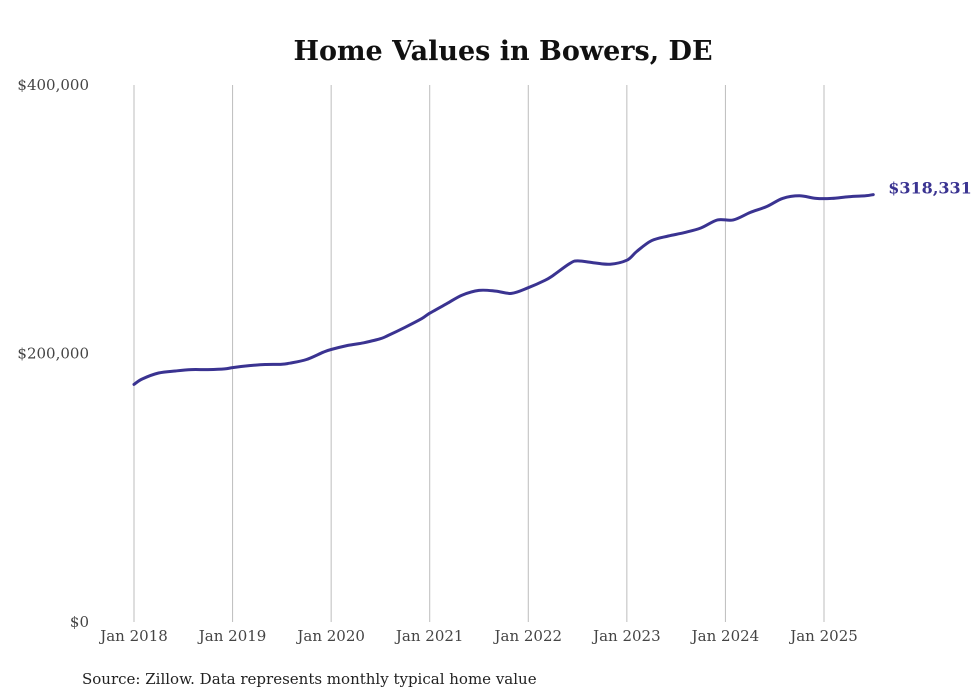  What do you see at coordinates (429, 636) in the screenshot?
I see `x-tick-label-2021: Jan 2021` at bounding box center [429, 636].